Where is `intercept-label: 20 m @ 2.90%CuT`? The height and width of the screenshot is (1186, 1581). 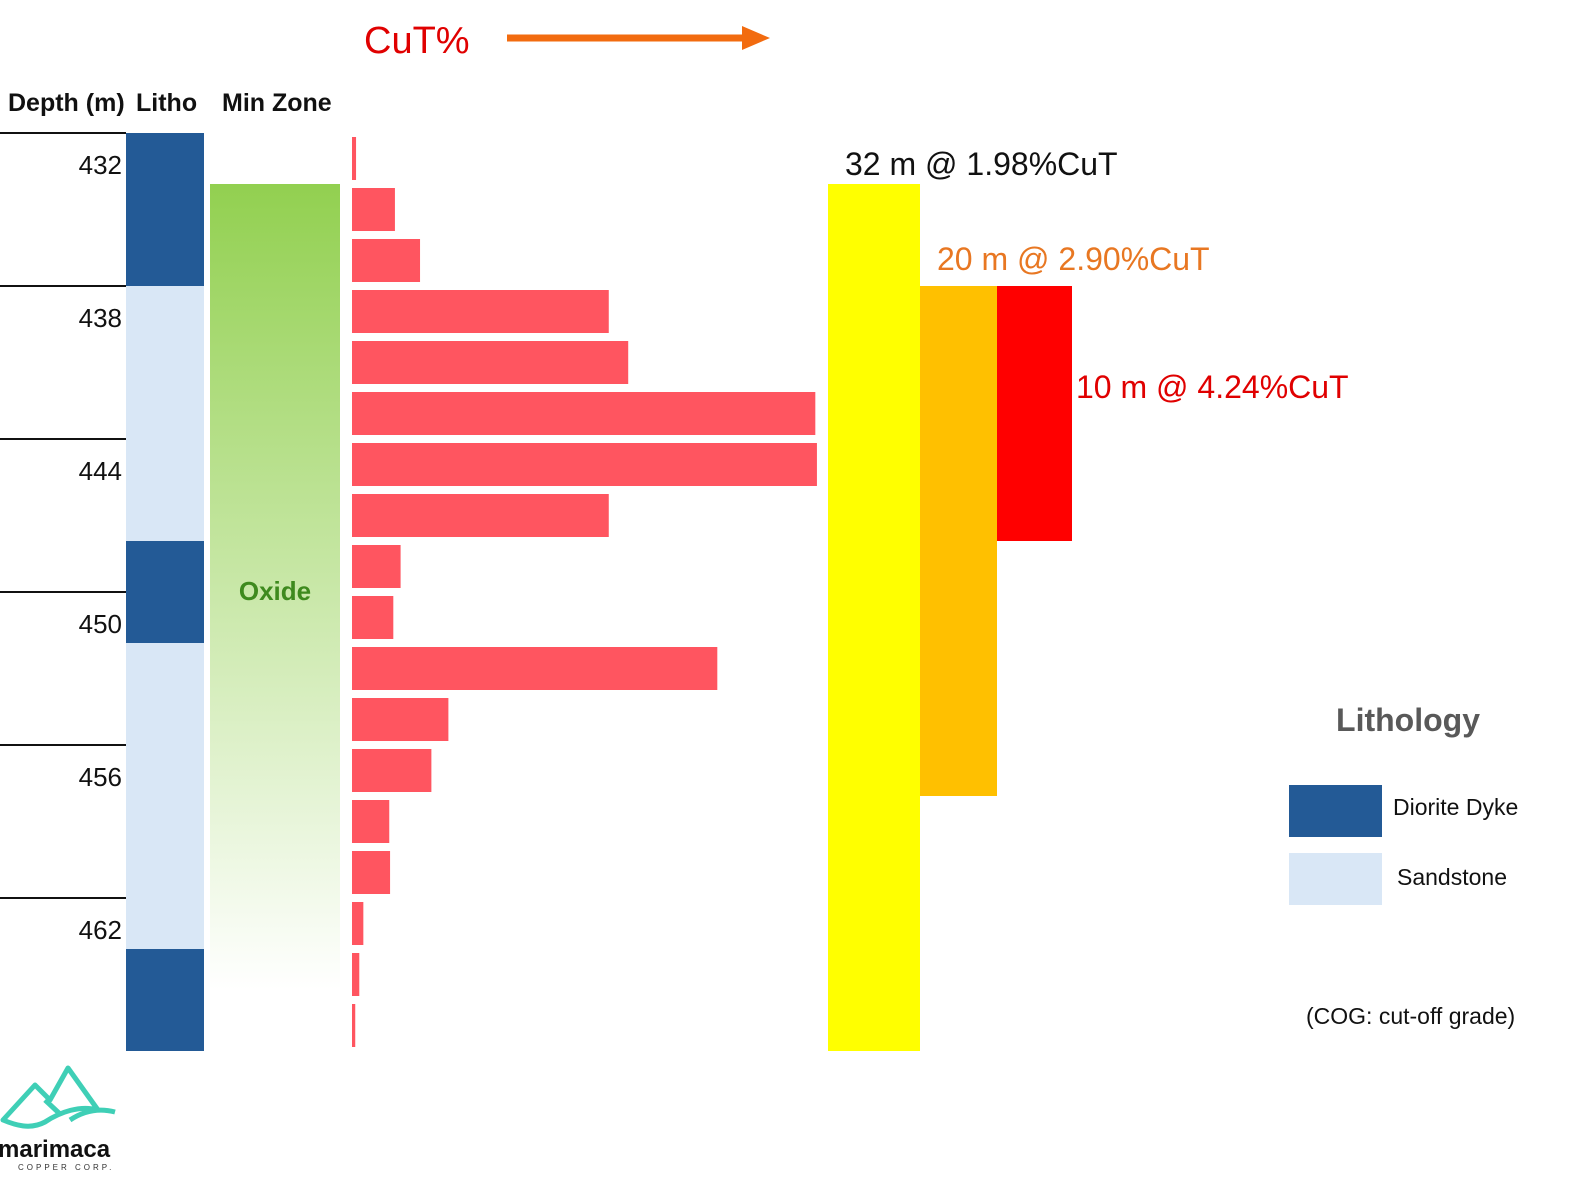
intercept-label: 20 m @ 2.90%CuT is located at coordinates (1073, 259).